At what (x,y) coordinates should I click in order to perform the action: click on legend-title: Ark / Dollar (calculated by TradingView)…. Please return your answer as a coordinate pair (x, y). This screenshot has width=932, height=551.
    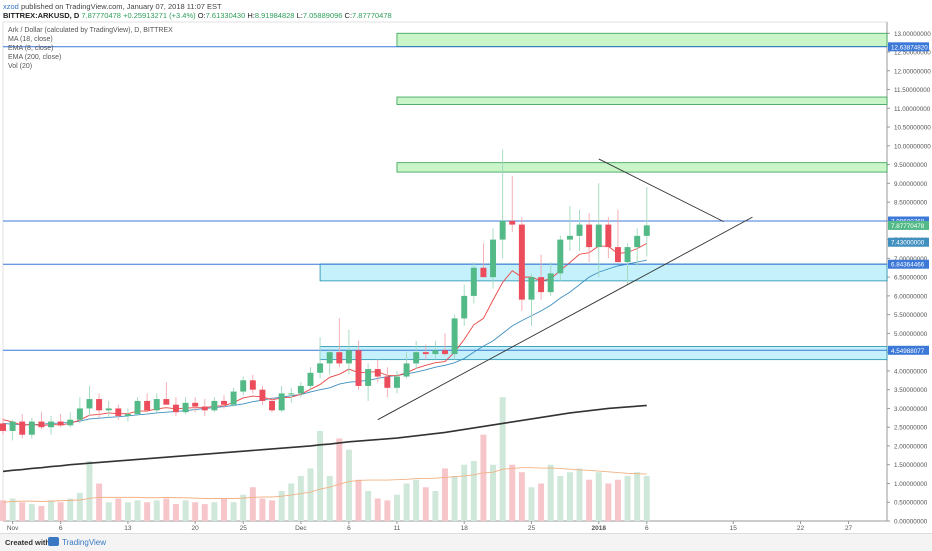
    Looking at the image, I should click on (90, 30).